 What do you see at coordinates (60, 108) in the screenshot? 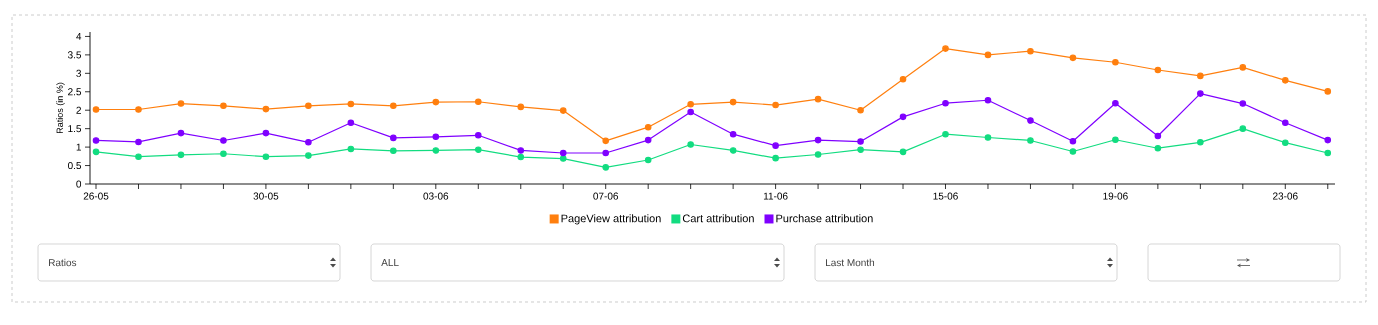
I see `y-axis-title: Ratios (in %)` at bounding box center [60, 108].